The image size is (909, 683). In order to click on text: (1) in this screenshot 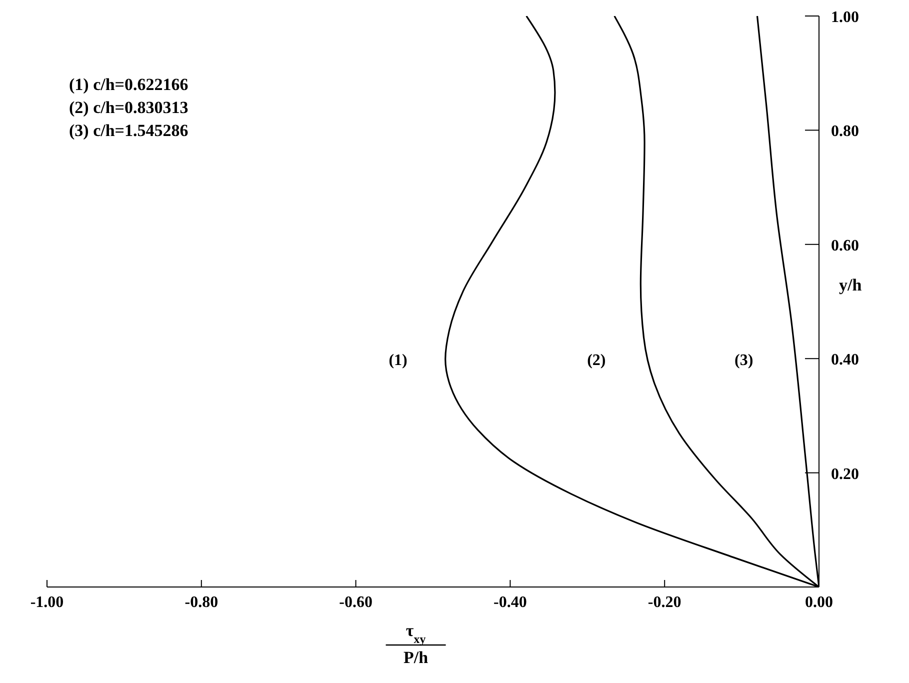, I will do `click(398, 361)`.